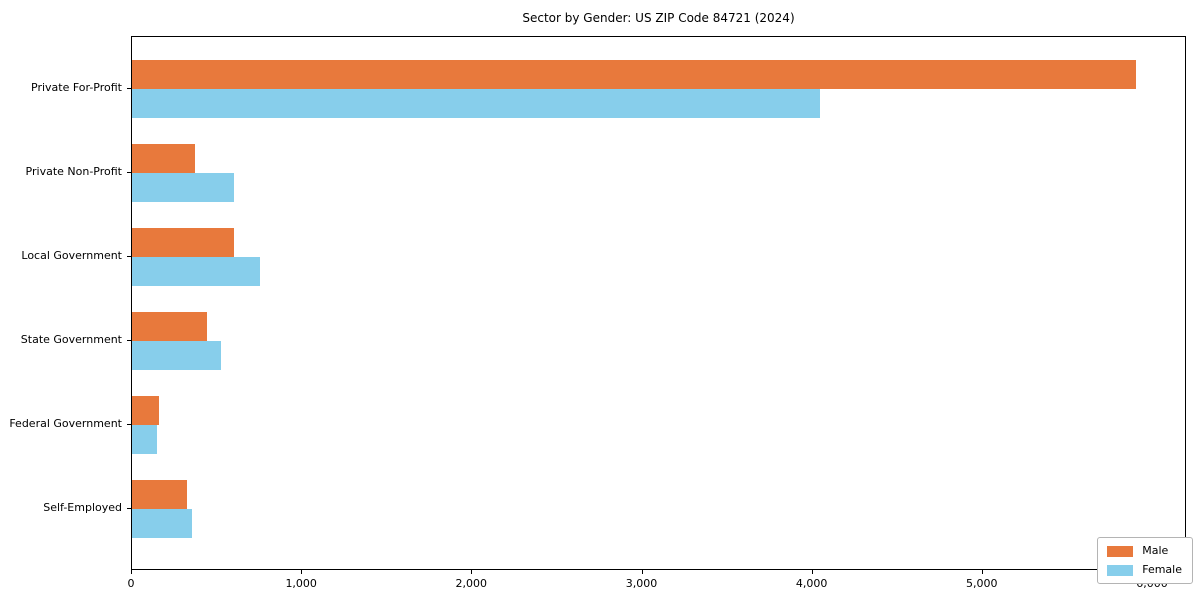 This screenshot has height=600, width=1200. What do you see at coordinates (1120, 551) in the screenshot?
I see `male-swatch-icon` at bounding box center [1120, 551].